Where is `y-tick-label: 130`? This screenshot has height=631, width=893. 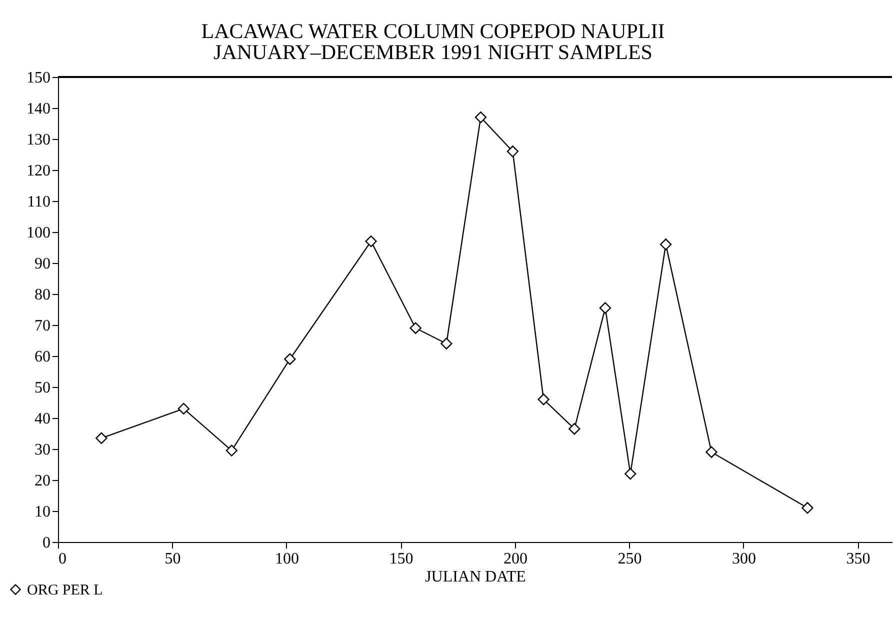 y-tick-label: 130 is located at coordinates (38, 140).